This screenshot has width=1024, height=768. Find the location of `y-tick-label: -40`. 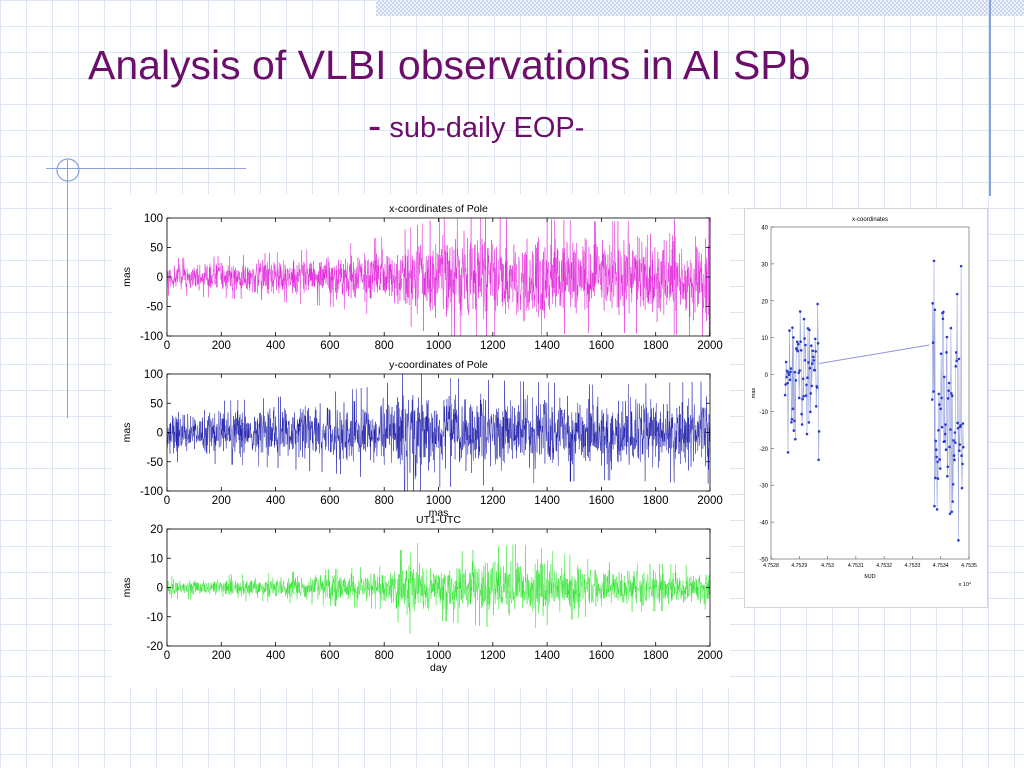

y-tick-label: -40 is located at coordinates (763, 524).